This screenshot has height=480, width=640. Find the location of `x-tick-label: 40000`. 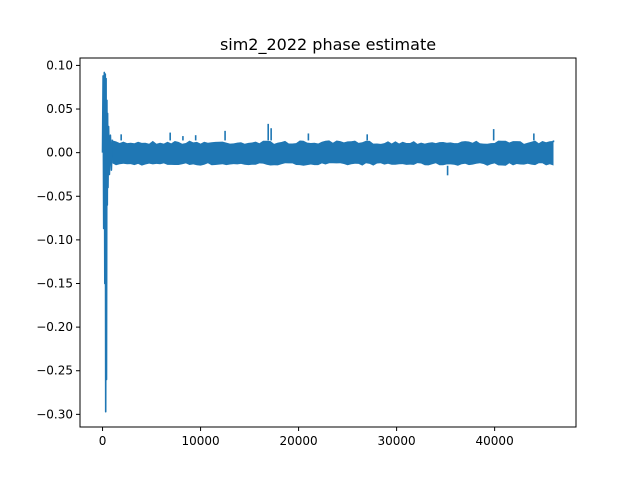

x-tick-label: 40000 is located at coordinates (495, 441).